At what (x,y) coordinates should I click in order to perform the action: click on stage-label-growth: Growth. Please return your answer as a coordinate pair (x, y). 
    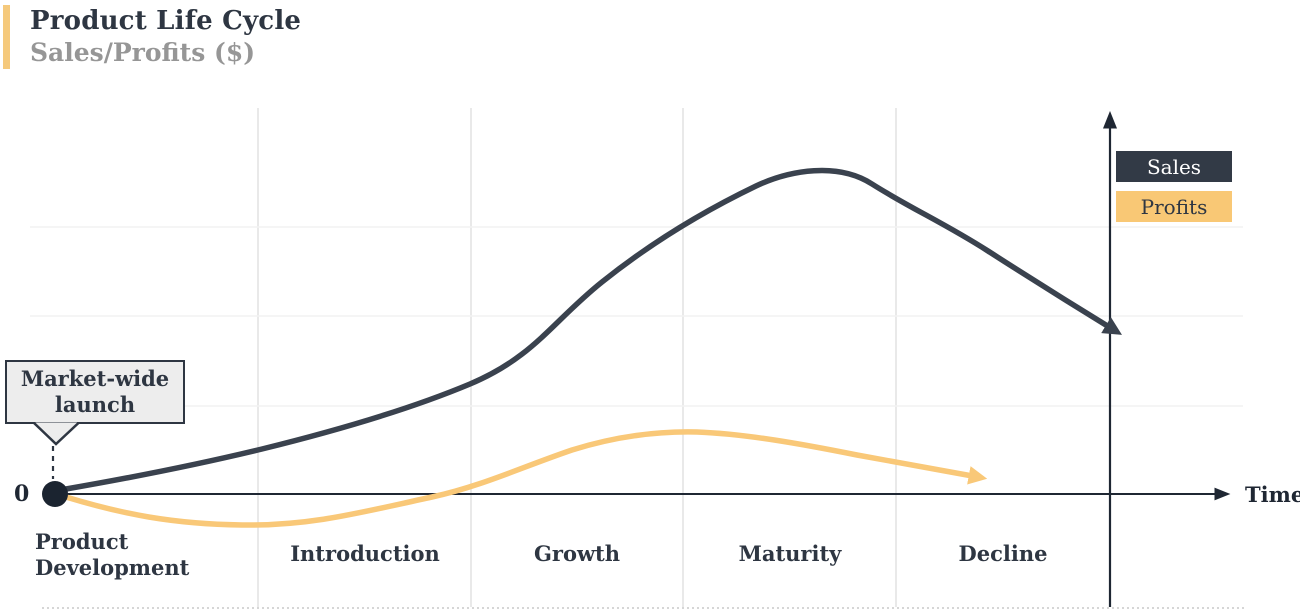
    Looking at the image, I should click on (577, 553).